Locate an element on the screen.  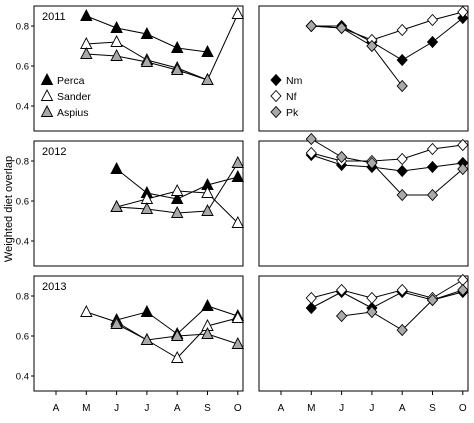
month-label-left: M is located at coordinates (86, 408).